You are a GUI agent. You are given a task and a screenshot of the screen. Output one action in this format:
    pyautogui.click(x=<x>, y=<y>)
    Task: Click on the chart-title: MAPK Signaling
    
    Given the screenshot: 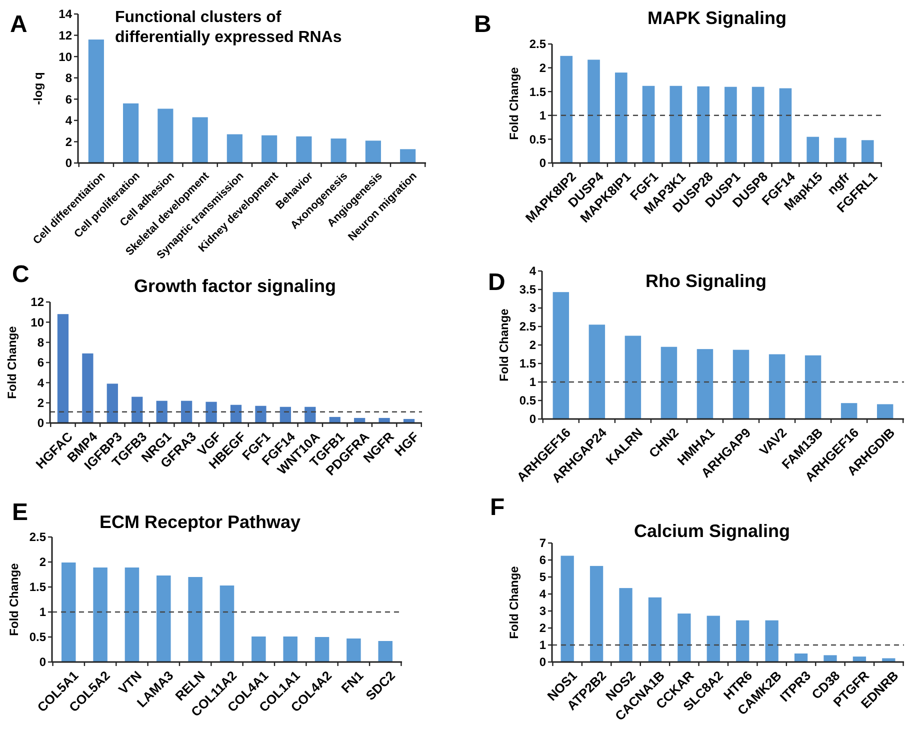 What is the action you would take?
    pyautogui.click(x=717, y=18)
    